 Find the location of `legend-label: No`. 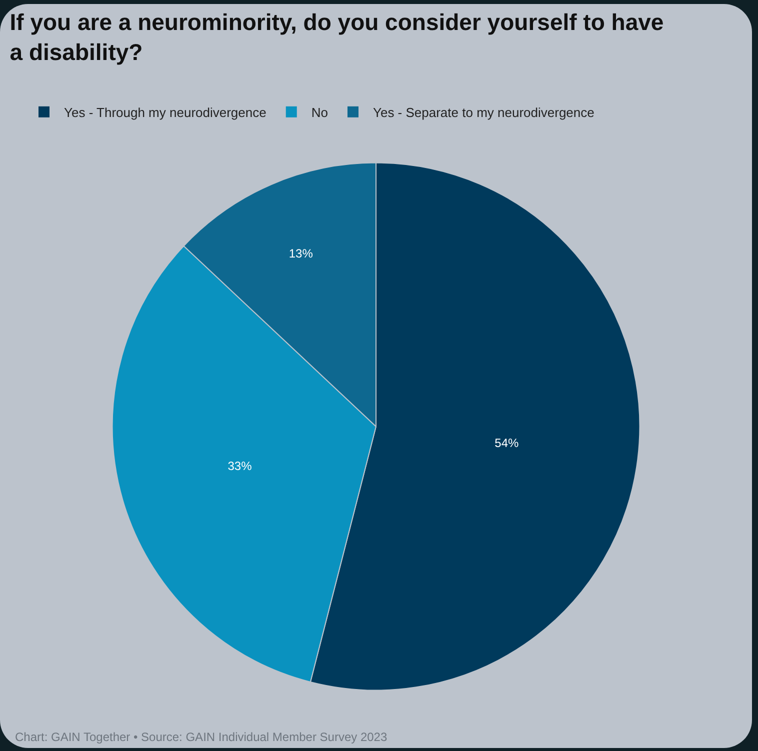

legend-label: No is located at coordinates (319, 112).